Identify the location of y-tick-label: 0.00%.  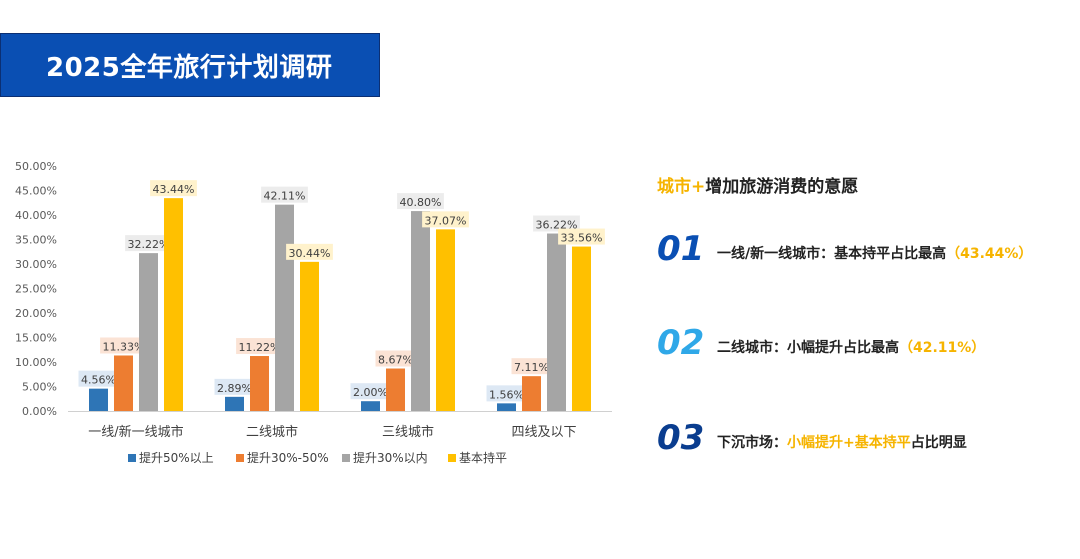
(39, 411).